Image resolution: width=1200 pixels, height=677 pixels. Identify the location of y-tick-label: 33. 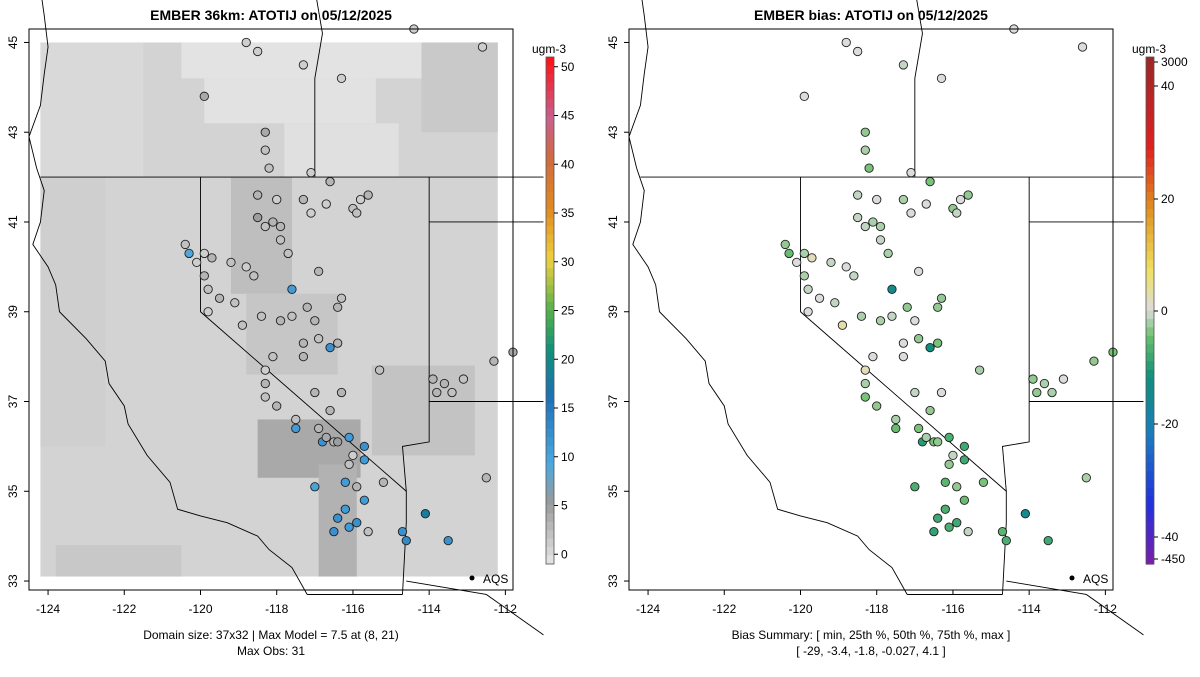
(613, 581).